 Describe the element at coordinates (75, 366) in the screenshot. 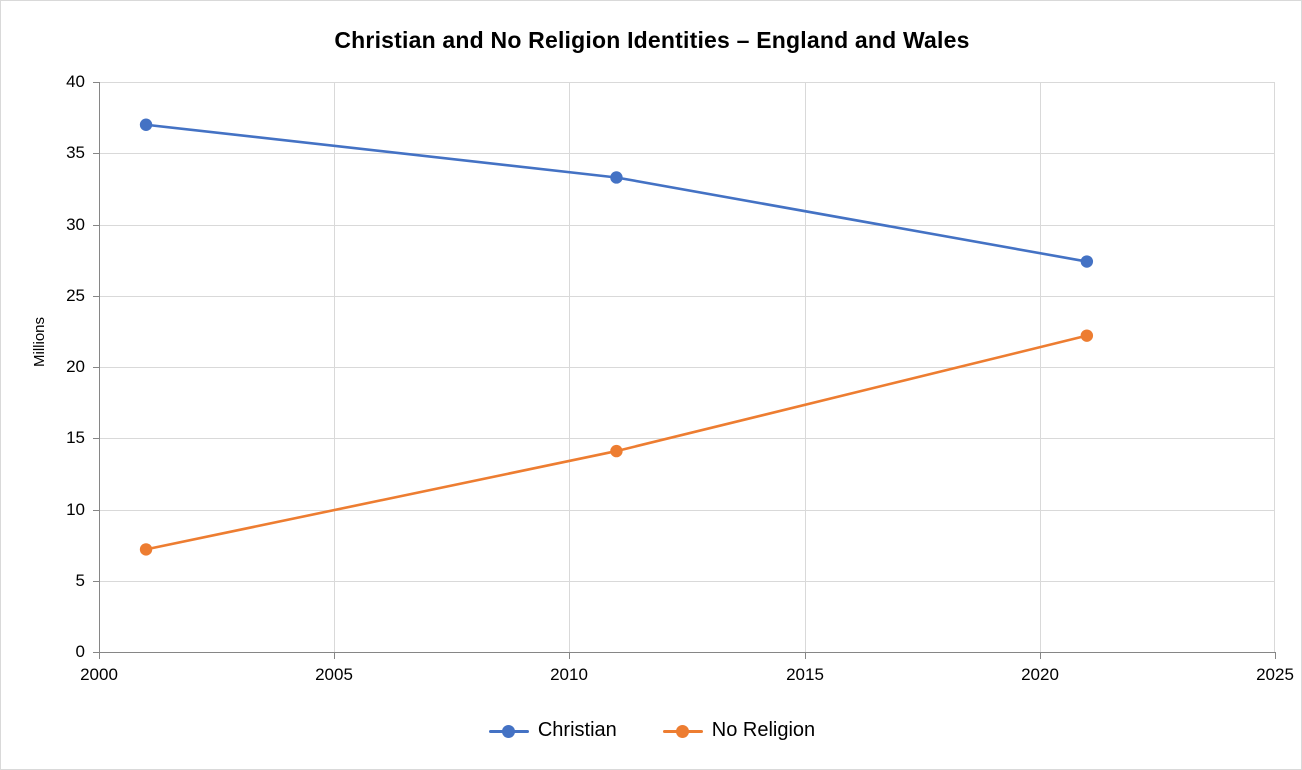

I see `y-tick-label: 20` at that location.